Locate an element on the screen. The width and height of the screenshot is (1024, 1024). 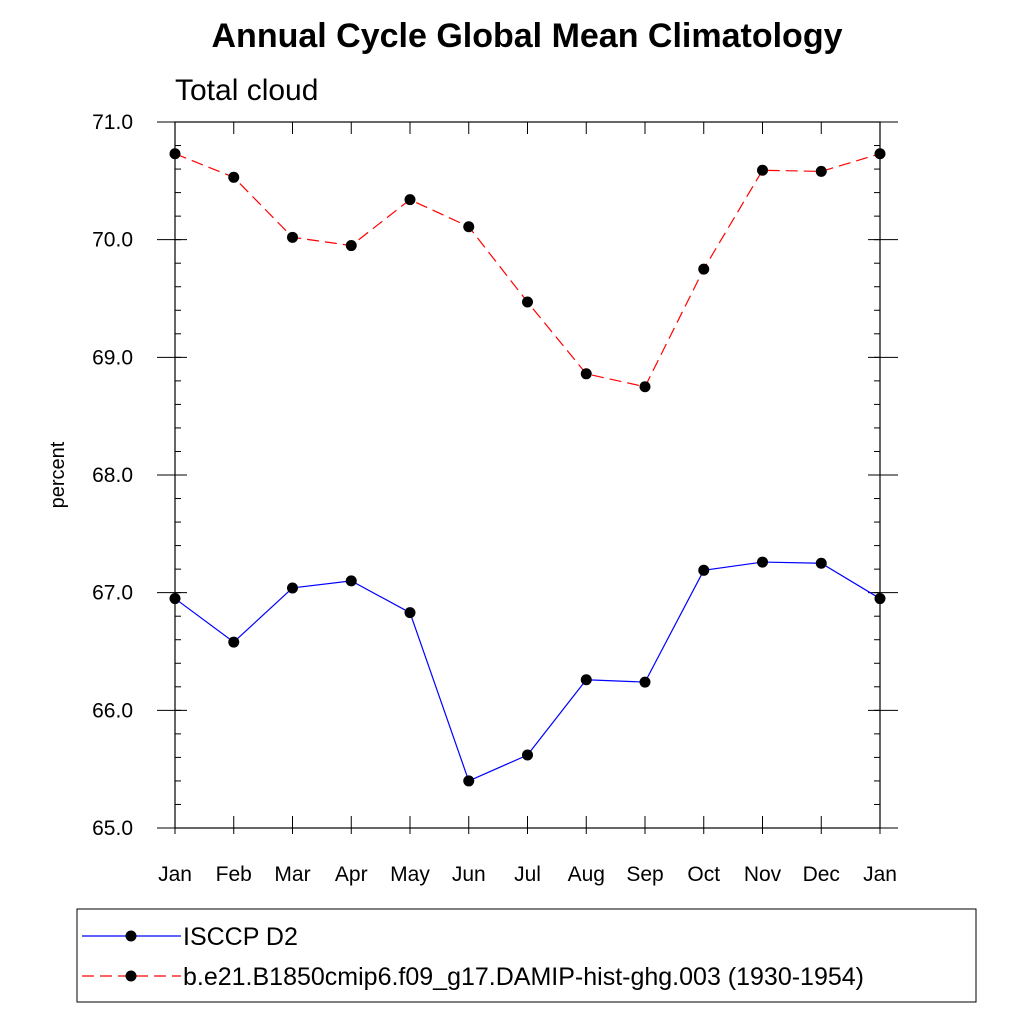
y-tick-label: 71.0 is located at coordinates (112, 122).